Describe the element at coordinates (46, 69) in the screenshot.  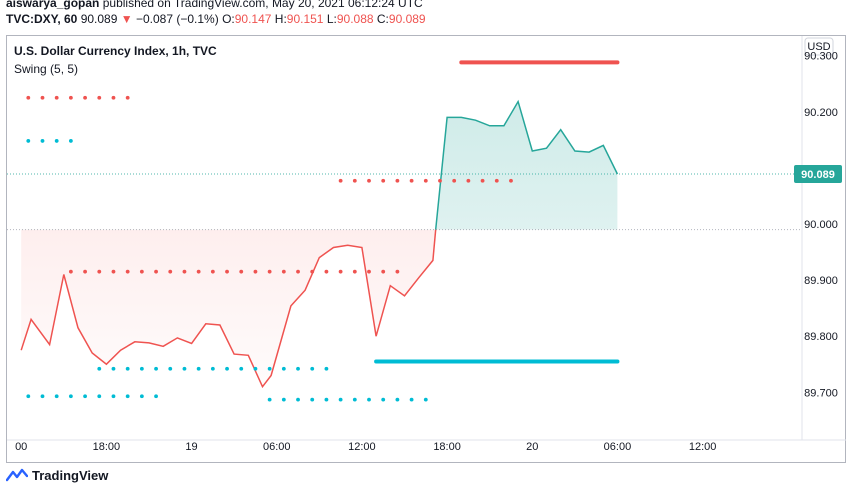
I see `indicator-label: Swing (5, 5)` at that location.